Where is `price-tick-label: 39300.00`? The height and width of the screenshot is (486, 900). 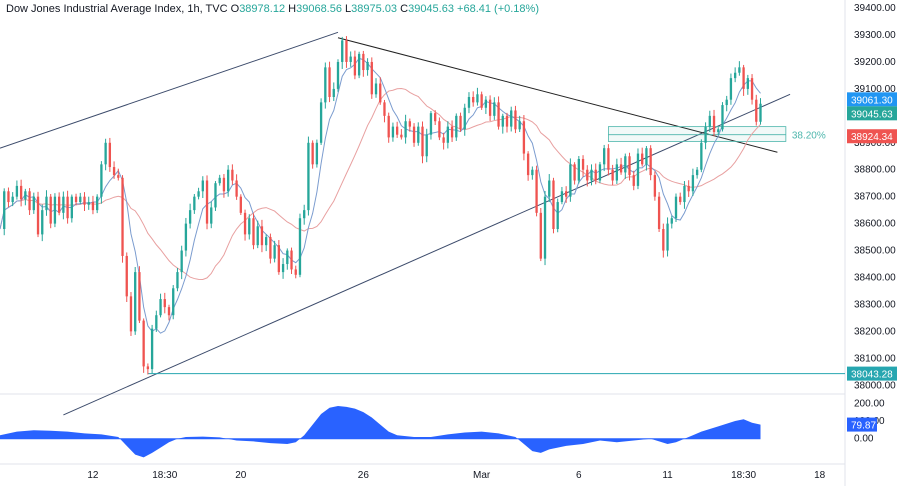
price-tick-label: 39300.00 is located at coordinates (875, 35).